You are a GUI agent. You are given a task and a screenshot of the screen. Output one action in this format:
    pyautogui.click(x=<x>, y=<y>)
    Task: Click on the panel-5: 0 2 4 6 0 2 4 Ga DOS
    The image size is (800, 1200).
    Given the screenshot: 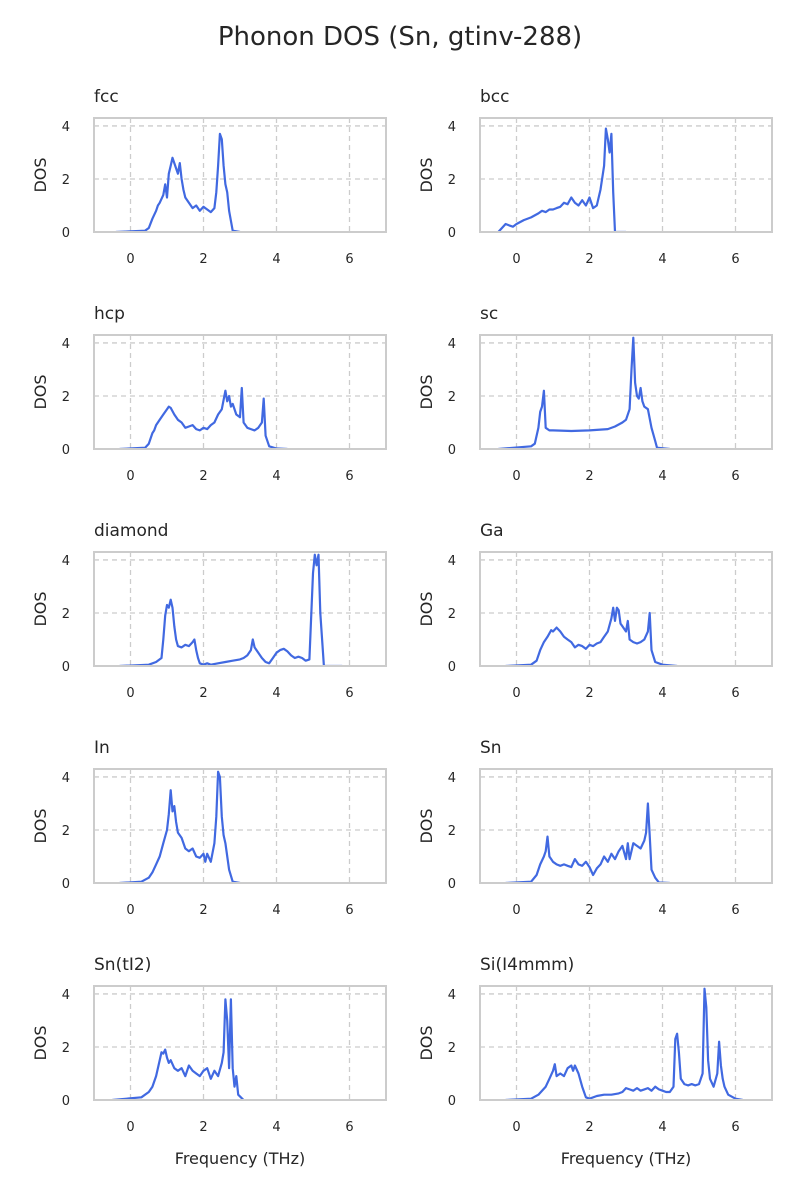 What is the action you would take?
    pyautogui.click(x=595, y=611)
    